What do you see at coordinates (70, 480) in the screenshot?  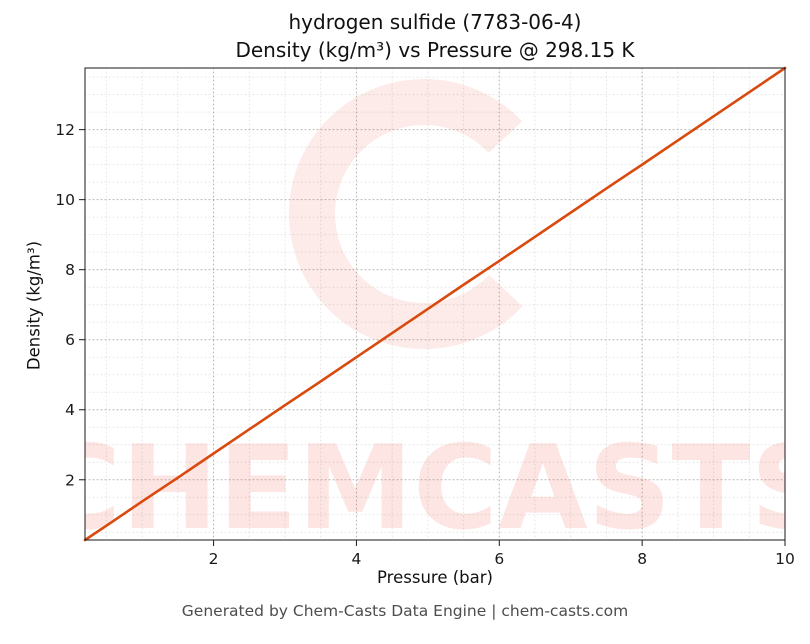 I see `y-tick-label: 2` at bounding box center [70, 480].